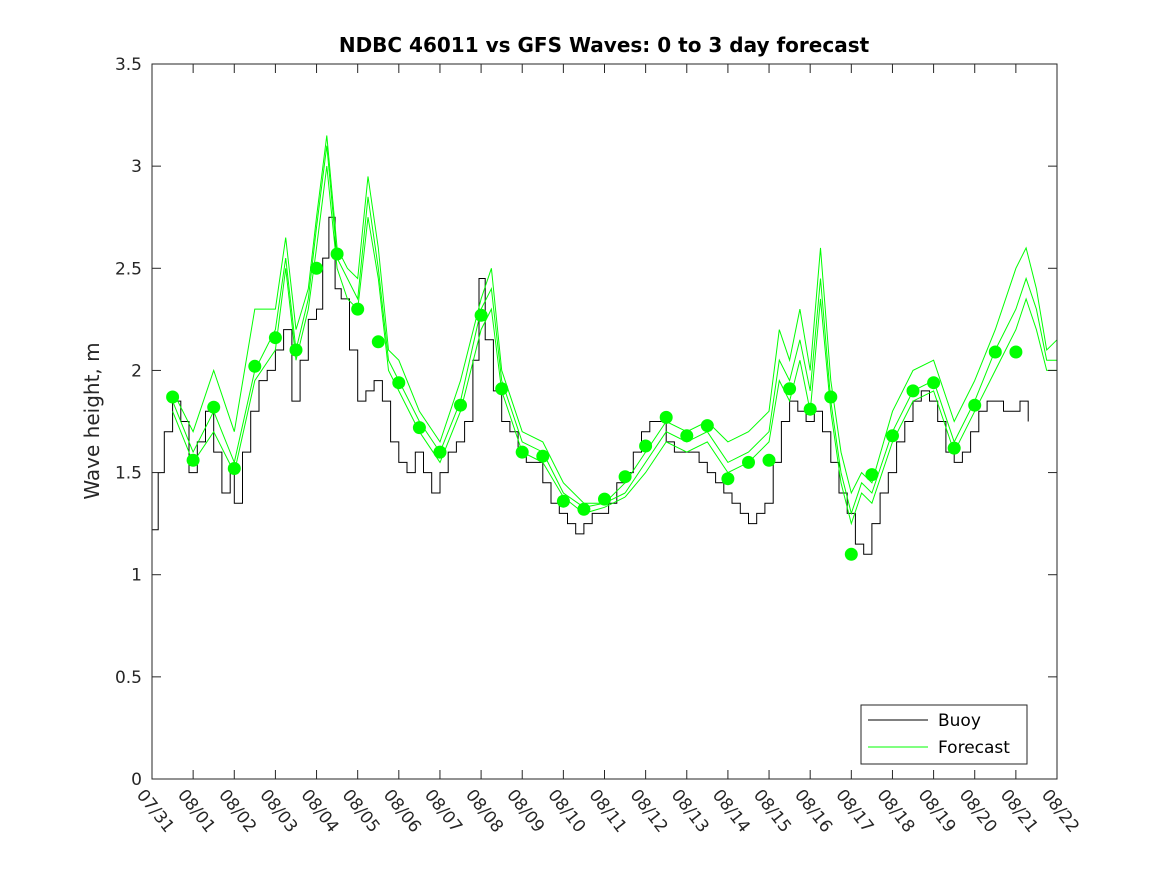 This screenshot has height=875, width=1167. I want to click on y-tick-label: 1, so click(136, 576).